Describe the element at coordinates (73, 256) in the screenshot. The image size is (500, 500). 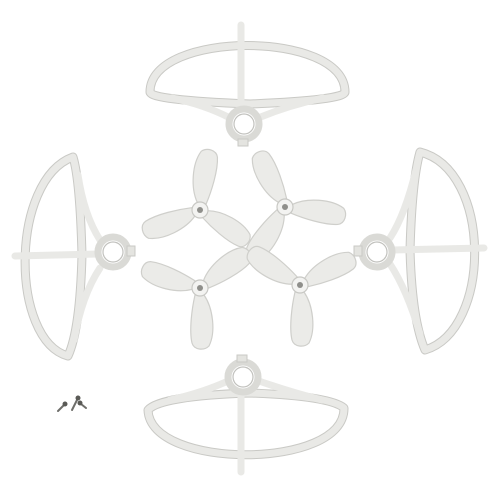
I see `prop-guard-left` at that location.